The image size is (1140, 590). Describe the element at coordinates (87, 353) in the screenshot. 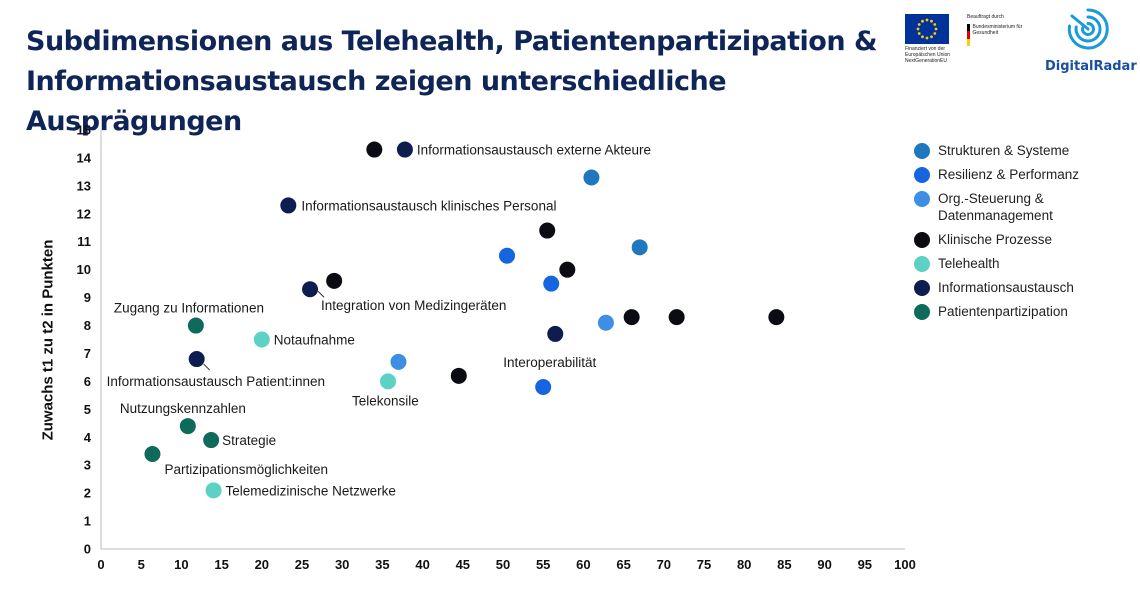

I see `y-tick-label: 7` at that location.